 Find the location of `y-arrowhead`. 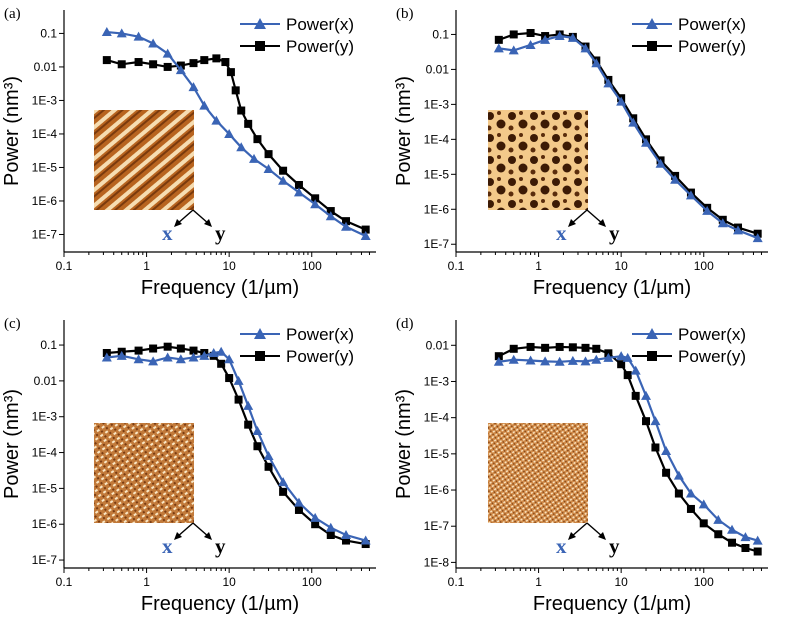

y-arrowhead is located at coordinates (208, 223).